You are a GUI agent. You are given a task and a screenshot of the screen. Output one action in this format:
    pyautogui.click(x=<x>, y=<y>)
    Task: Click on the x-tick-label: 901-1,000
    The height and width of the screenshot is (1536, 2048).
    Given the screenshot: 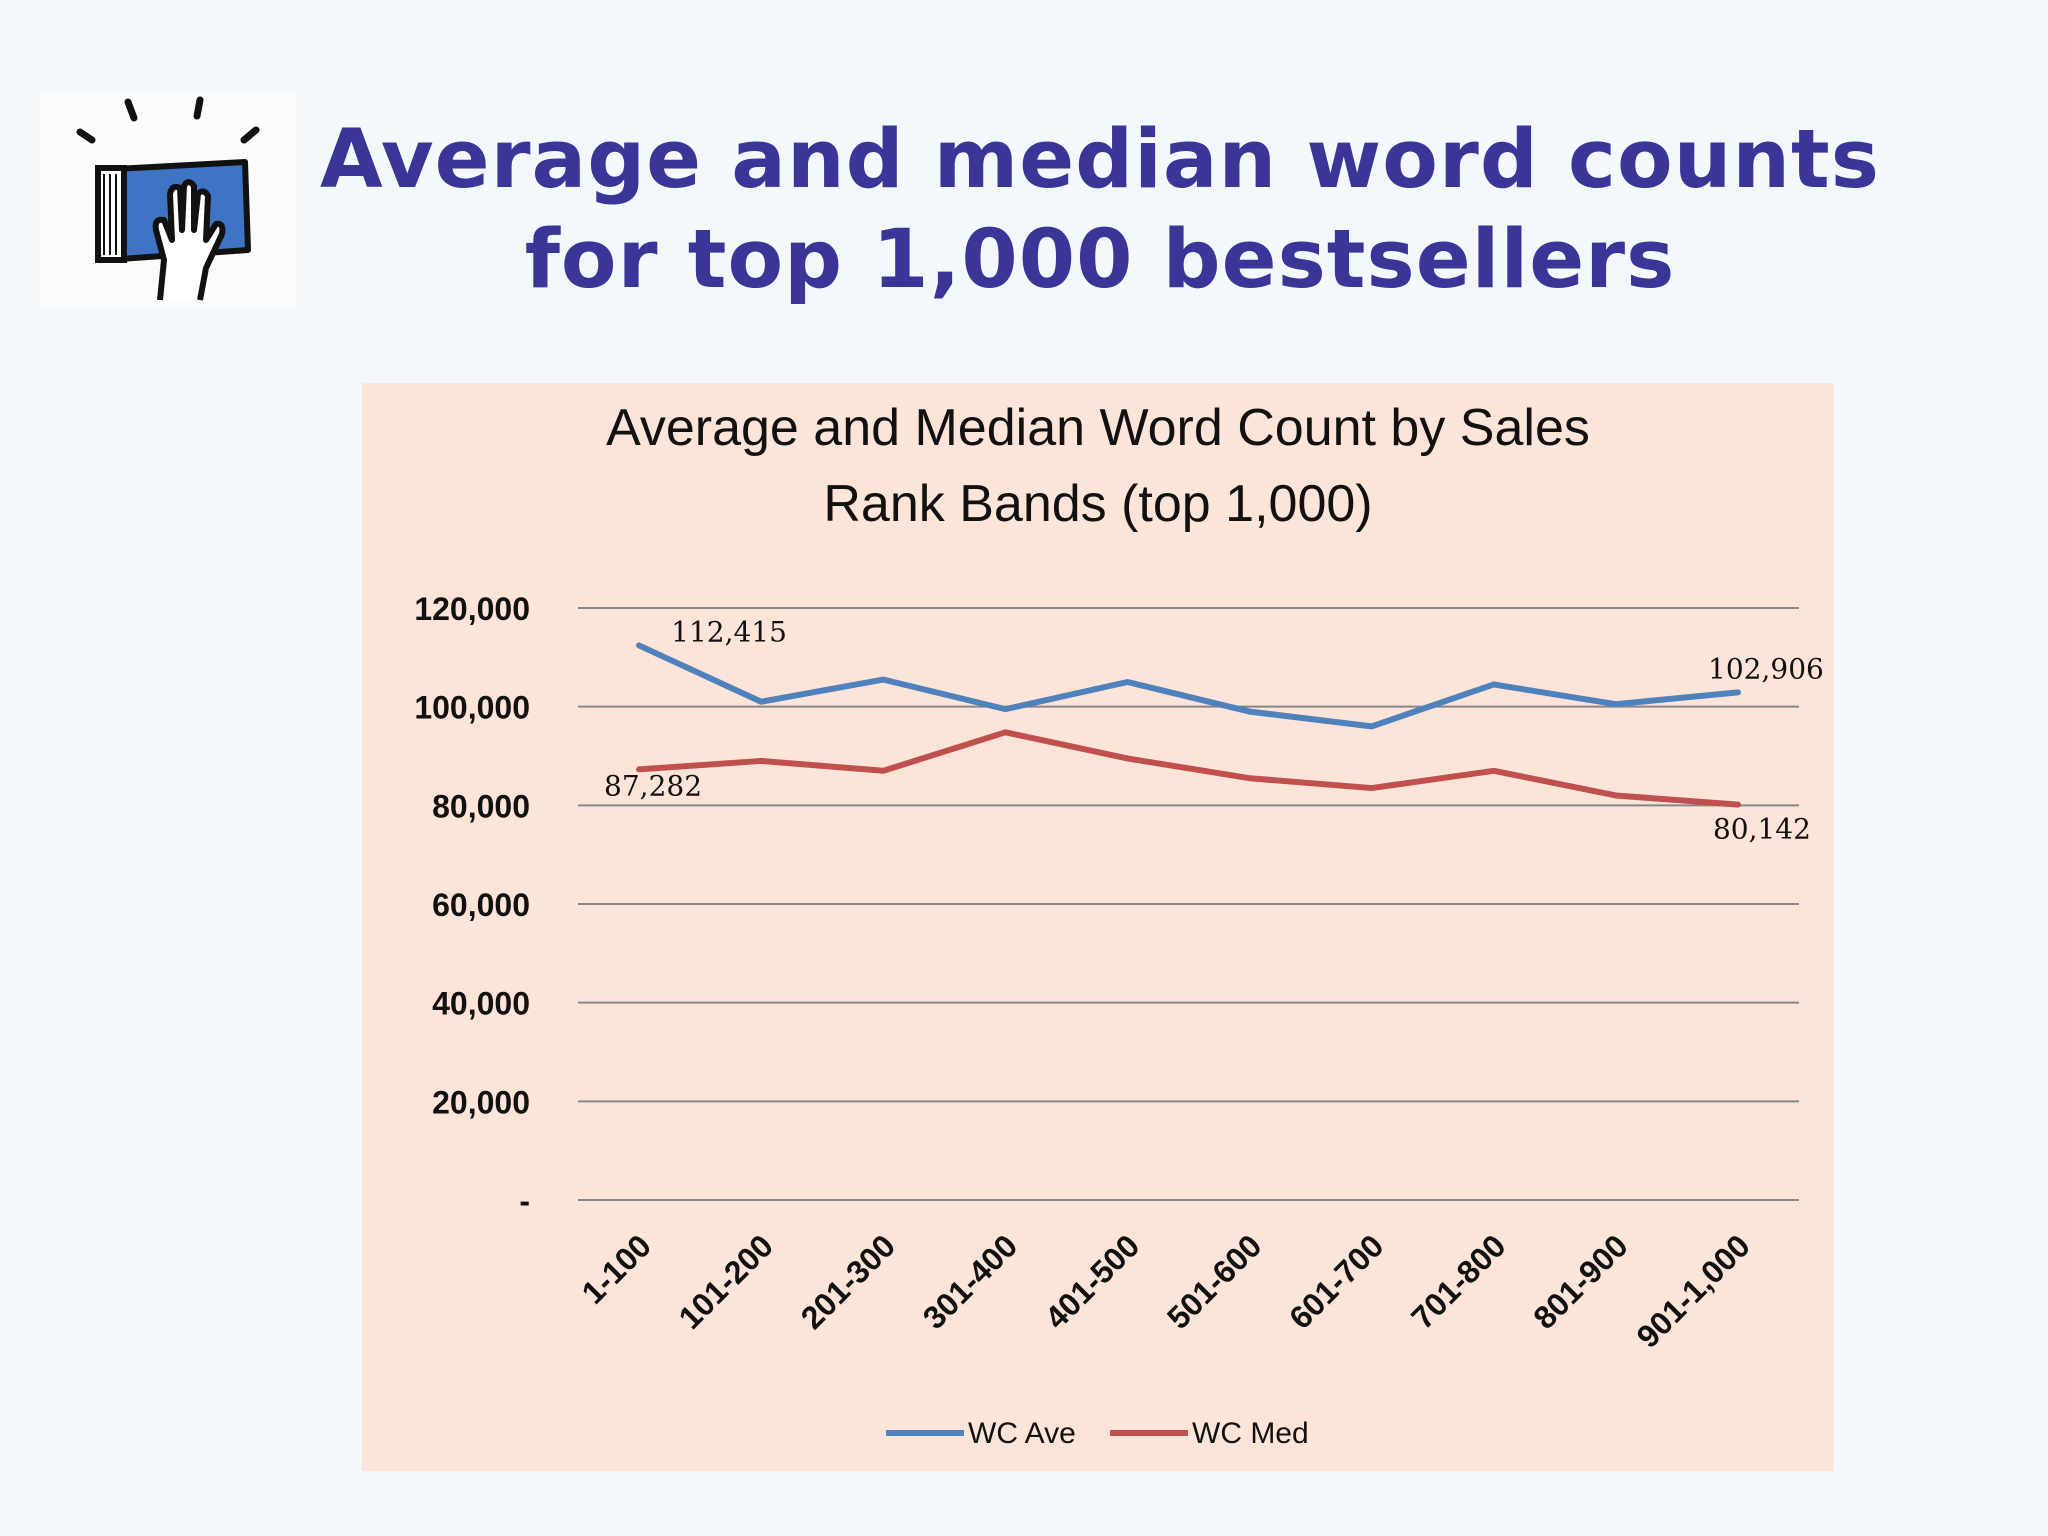 What is the action you would take?
    pyautogui.click(x=1693, y=1290)
    